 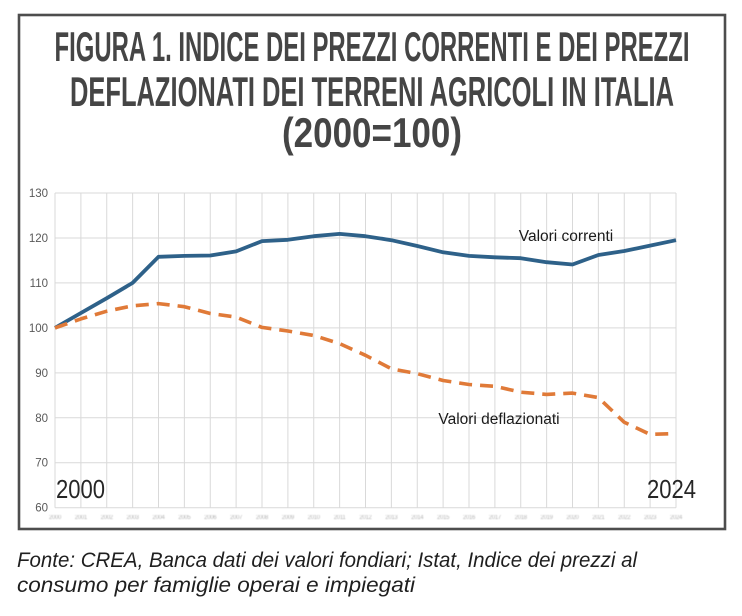 I want to click on y-tick-label-80: 80, so click(x=41, y=419).